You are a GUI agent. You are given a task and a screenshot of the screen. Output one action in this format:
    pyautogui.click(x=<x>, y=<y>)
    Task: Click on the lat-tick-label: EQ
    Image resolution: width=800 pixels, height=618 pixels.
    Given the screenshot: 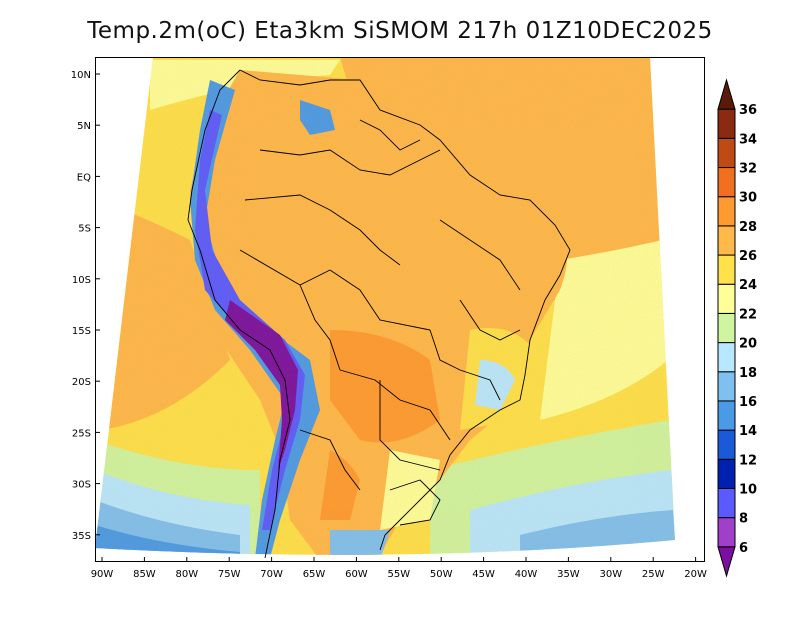 What is the action you would take?
    pyautogui.click(x=84, y=177)
    